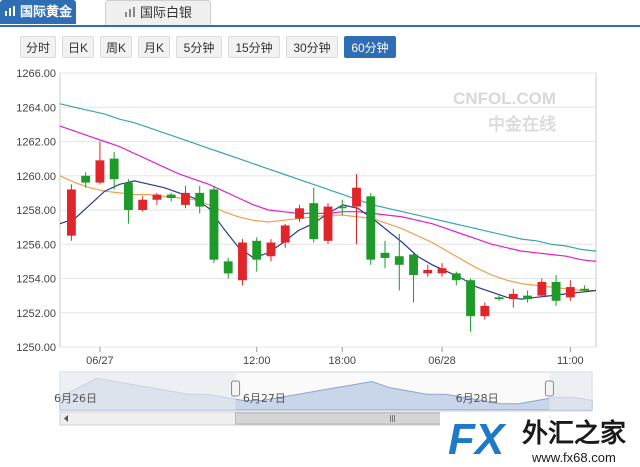 The width and height of the screenshot is (640, 467). I want to click on x-axis: 06/27 12:00 18:00 06/28 11:00, so click(335, 357).